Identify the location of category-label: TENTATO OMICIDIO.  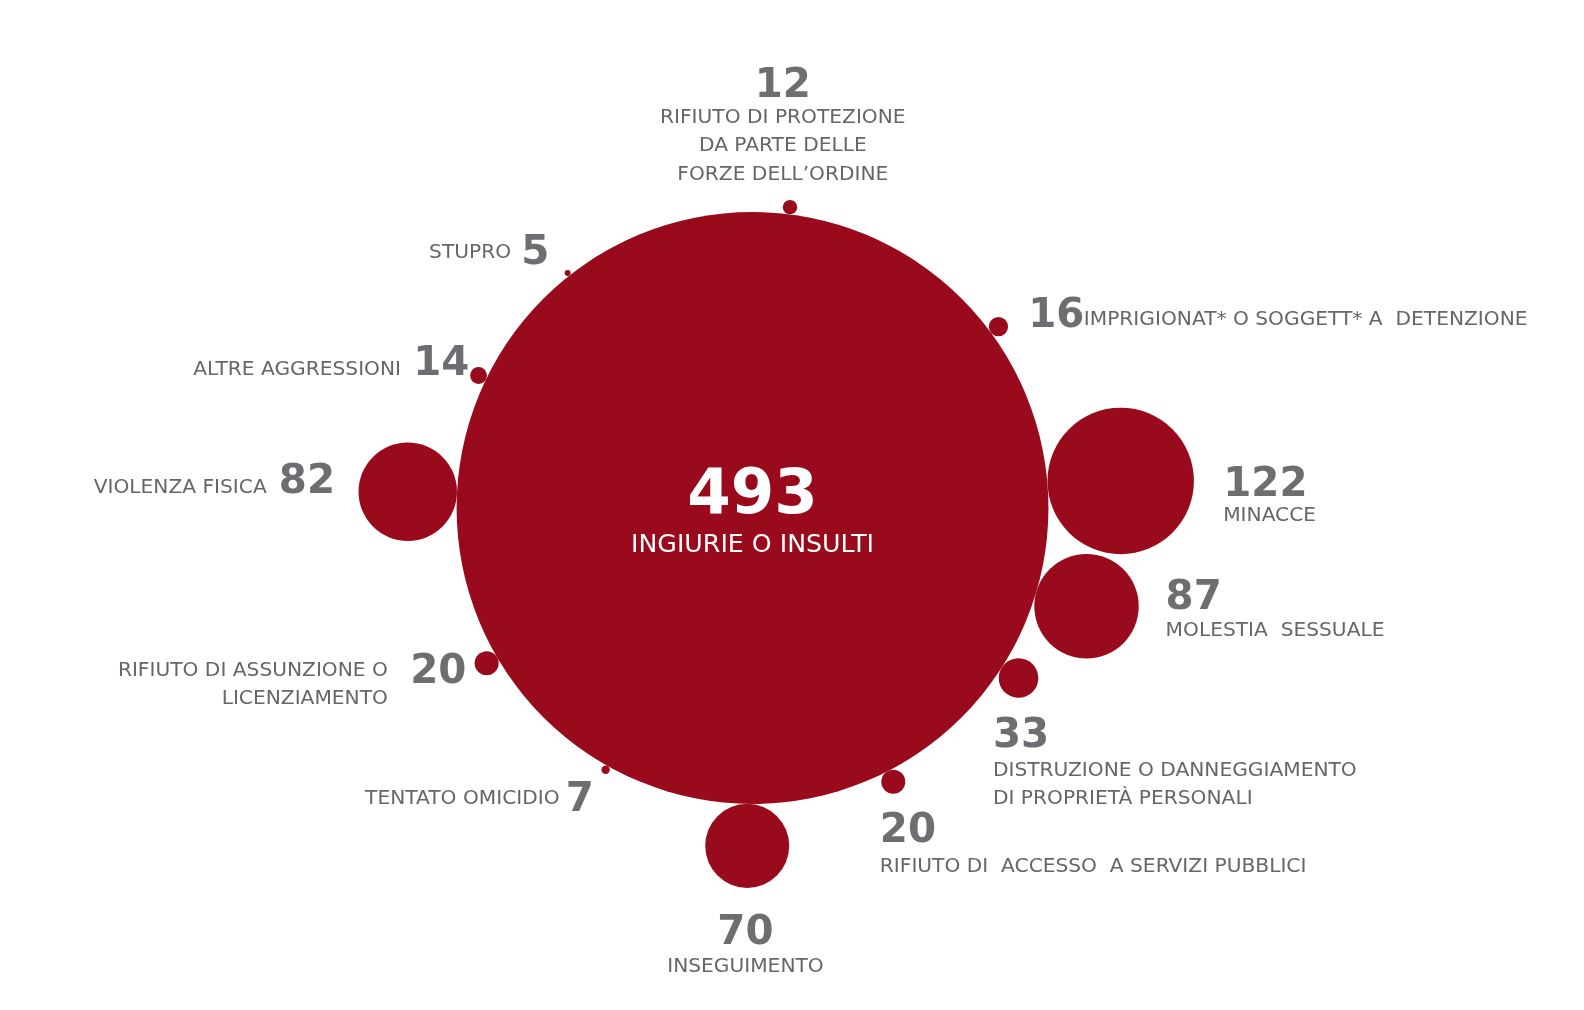
(462, 796).